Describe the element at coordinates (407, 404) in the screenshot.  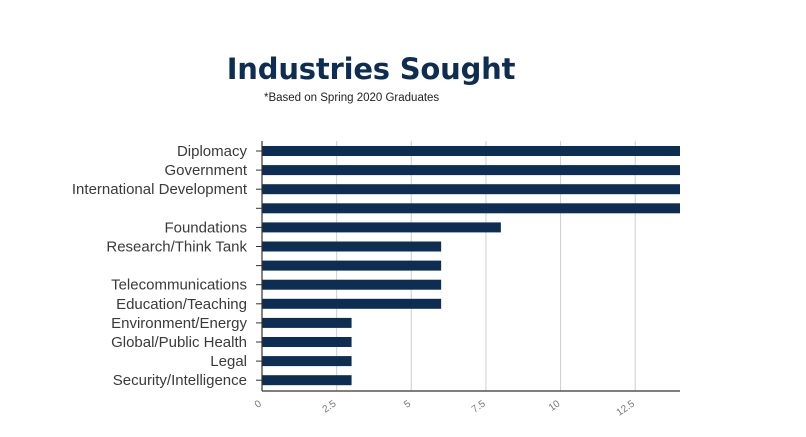
I see `x-tick-label: 5` at that location.